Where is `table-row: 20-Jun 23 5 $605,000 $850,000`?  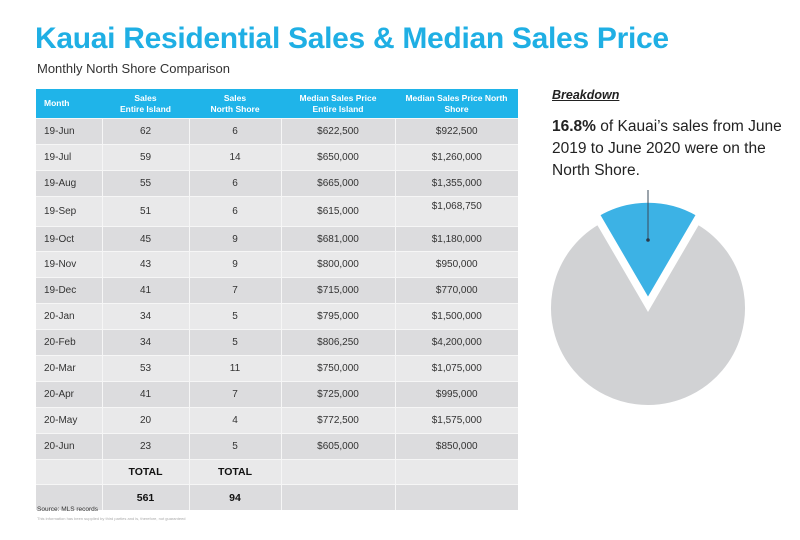
table-row: 20-Jun 23 5 $605,000 $850,000 is located at coordinates (277, 446).